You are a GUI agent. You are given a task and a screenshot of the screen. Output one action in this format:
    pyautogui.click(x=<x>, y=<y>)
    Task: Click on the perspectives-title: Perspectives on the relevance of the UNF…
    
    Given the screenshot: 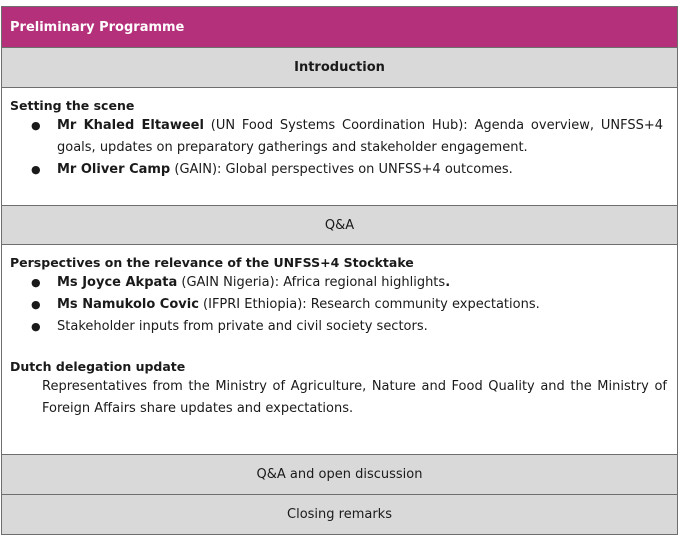 What is the action you would take?
    pyautogui.click(x=212, y=262)
    